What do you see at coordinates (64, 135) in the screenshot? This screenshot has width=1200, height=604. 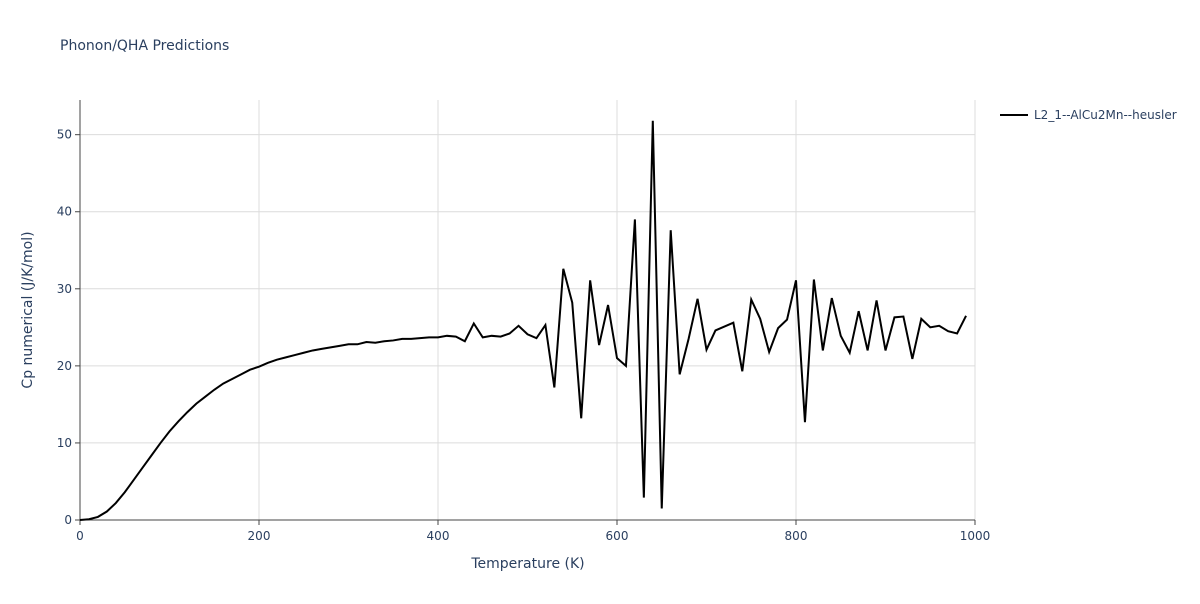 I see `y-tick-label: 50` at bounding box center [64, 135].